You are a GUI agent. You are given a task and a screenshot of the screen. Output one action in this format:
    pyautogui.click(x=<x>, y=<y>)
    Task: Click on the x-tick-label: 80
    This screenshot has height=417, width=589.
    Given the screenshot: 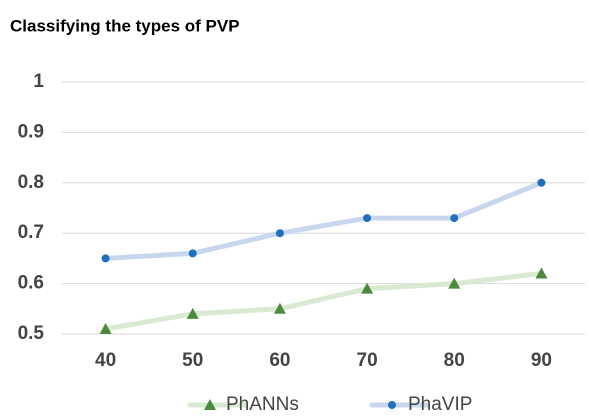 What is the action you would take?
    pyautogui.click(x=454, y=360)
    